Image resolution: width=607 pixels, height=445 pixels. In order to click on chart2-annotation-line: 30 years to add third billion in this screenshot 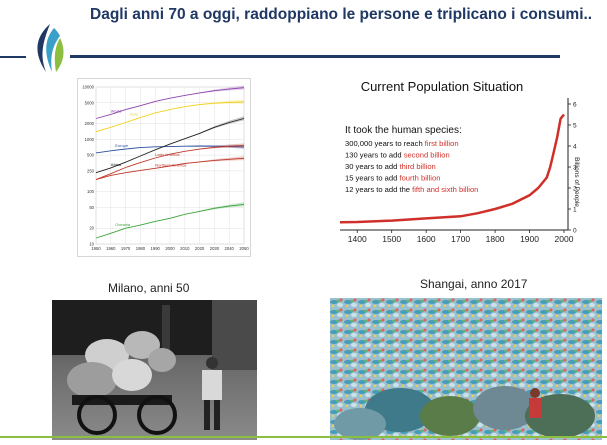, I will do `click(390, 166)`.